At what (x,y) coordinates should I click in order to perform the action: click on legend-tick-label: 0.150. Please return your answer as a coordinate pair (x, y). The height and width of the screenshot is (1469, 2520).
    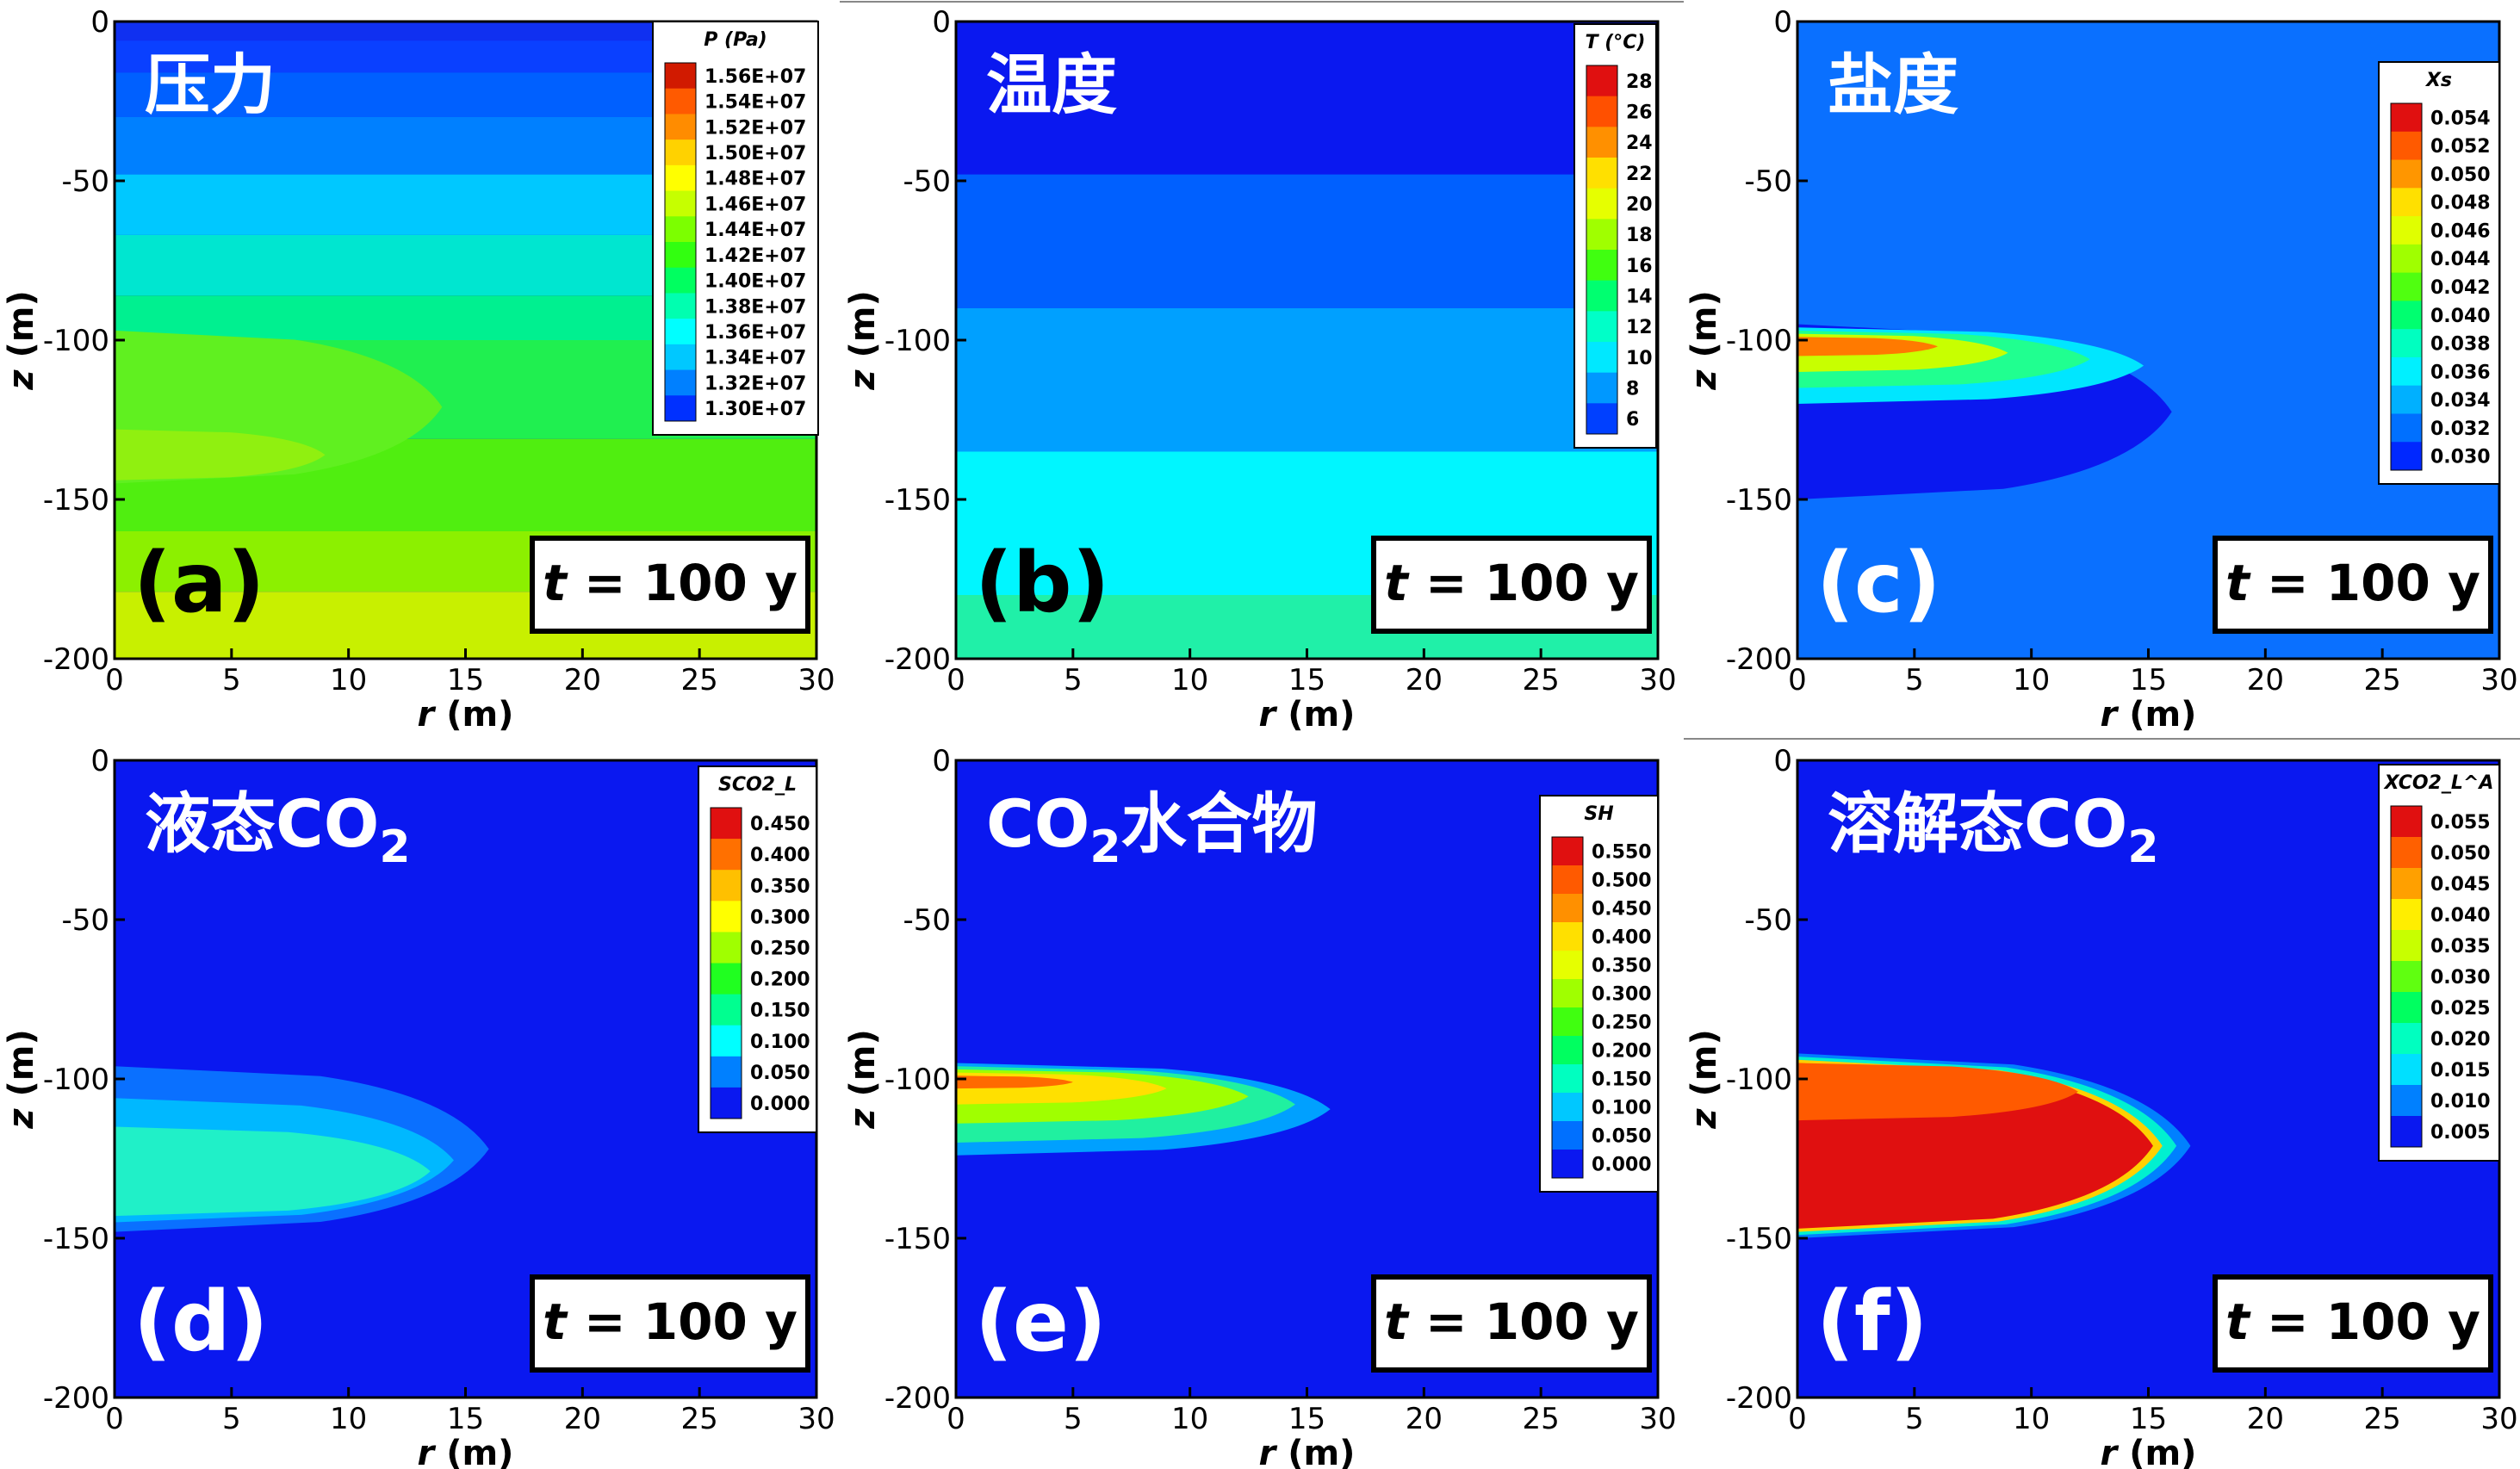
    Looking at the image, I should click on (1622, 1080).